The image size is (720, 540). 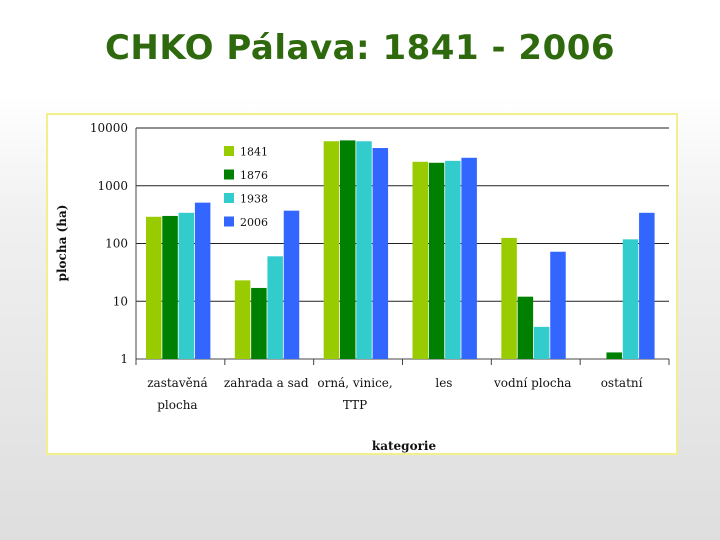 I want to click on y-tick-label: 1, so click(x=124, y=359).